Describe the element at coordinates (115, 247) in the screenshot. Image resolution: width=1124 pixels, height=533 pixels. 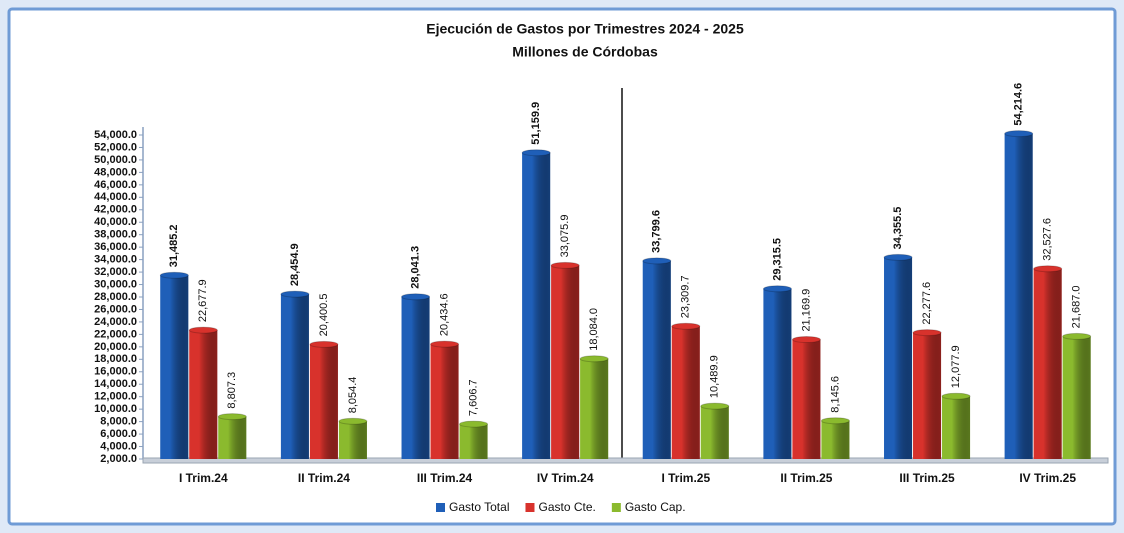
I see `y-tick-label: 36,000.0` at that location.